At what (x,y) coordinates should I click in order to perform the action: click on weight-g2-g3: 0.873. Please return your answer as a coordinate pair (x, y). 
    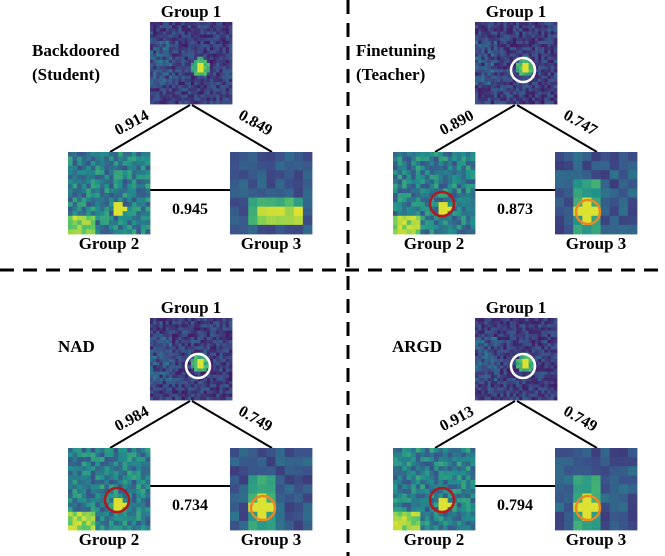
    Looking at the image, I should click on (515, 209).